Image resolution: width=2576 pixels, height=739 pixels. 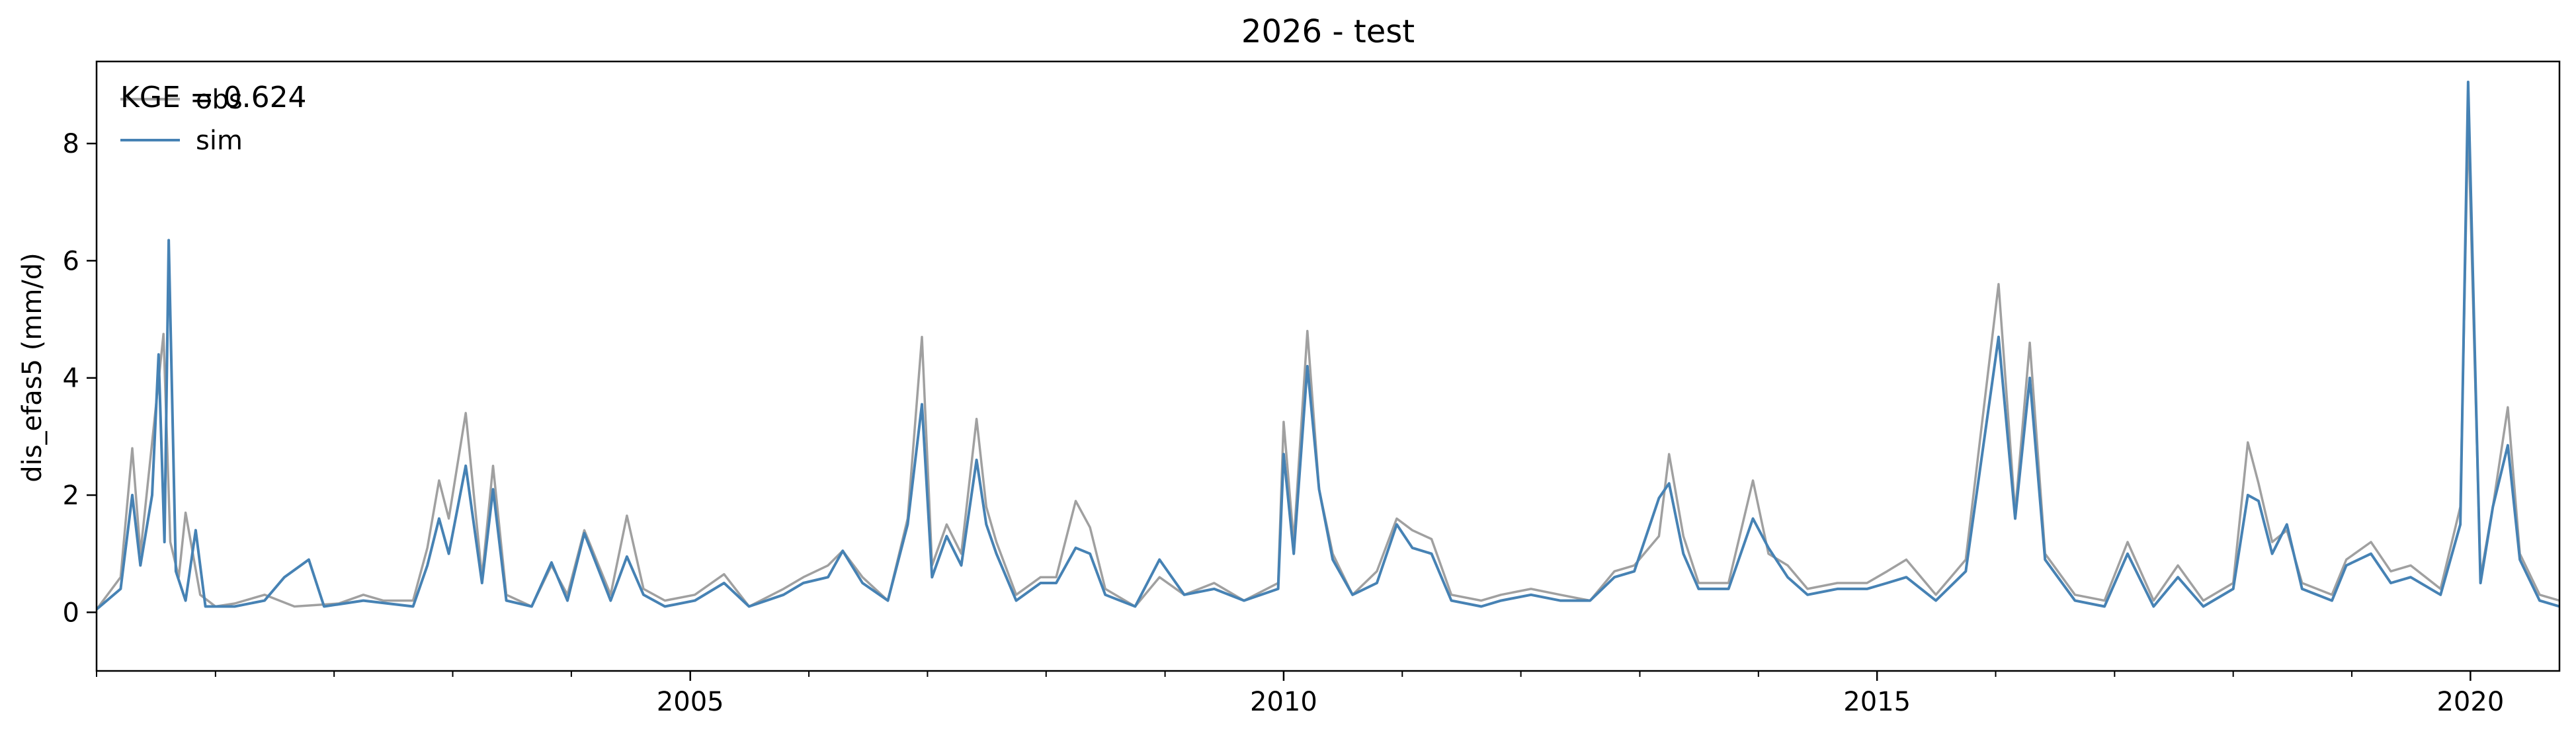 I want to click on legend: obs sim, so click(x=181, y=121).